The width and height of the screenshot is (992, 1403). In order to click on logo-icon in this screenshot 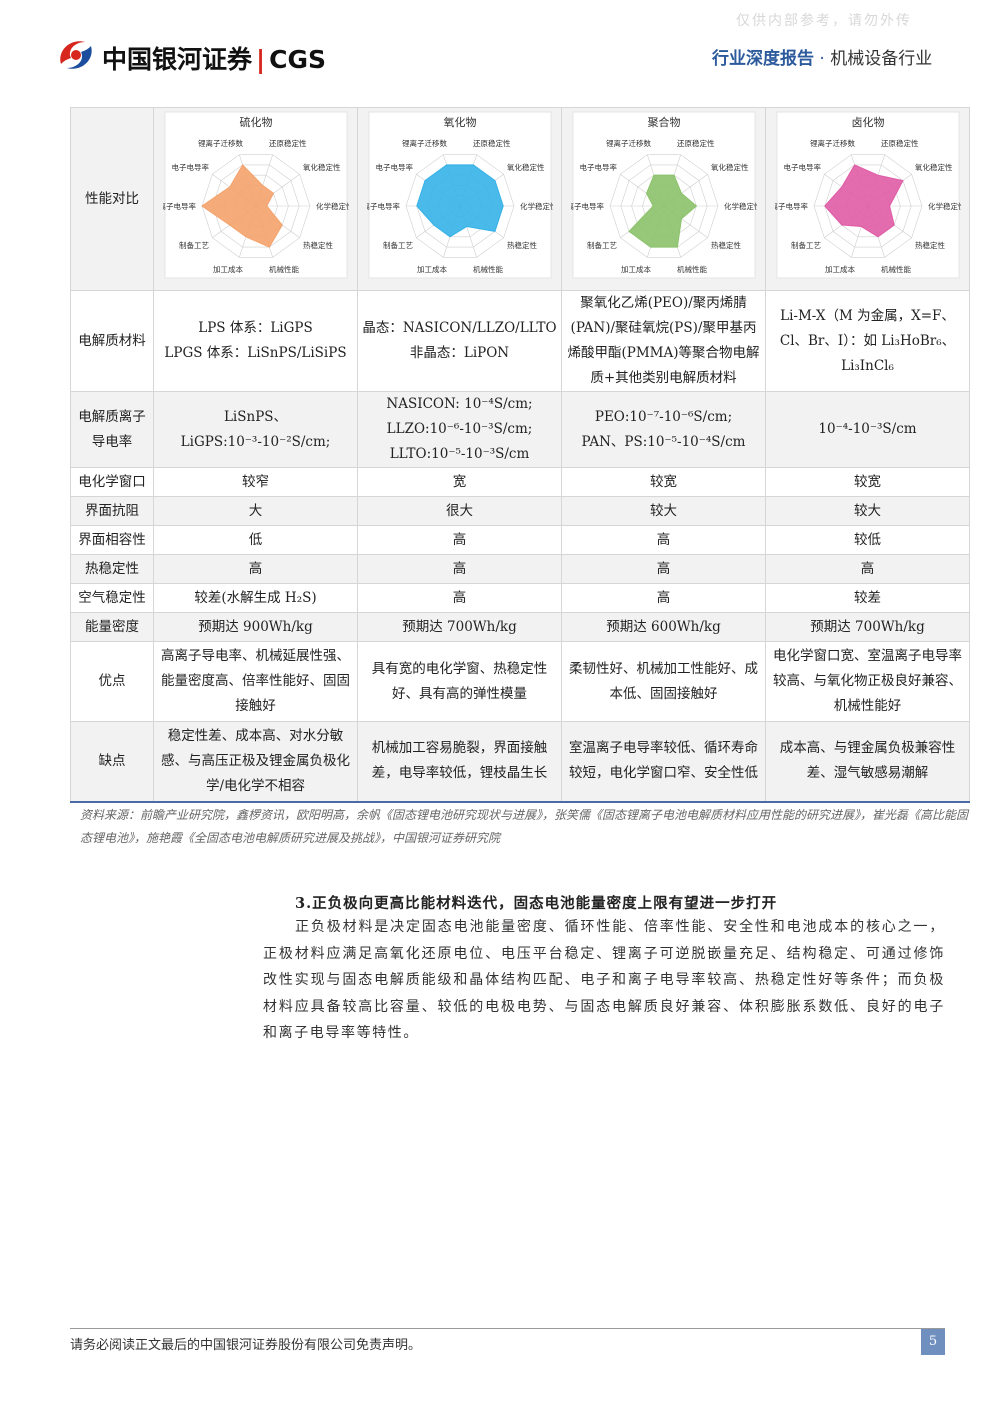, I will do `click(76, 55)`.